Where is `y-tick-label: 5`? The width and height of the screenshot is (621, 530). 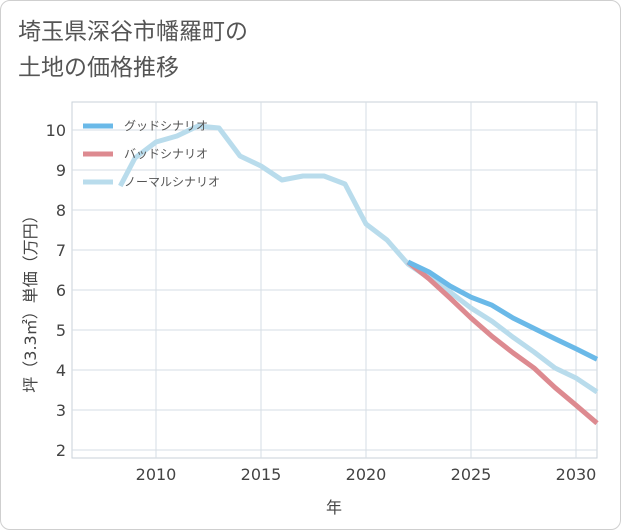
y-tick-label: 5 is located at coordinates (61, 330).